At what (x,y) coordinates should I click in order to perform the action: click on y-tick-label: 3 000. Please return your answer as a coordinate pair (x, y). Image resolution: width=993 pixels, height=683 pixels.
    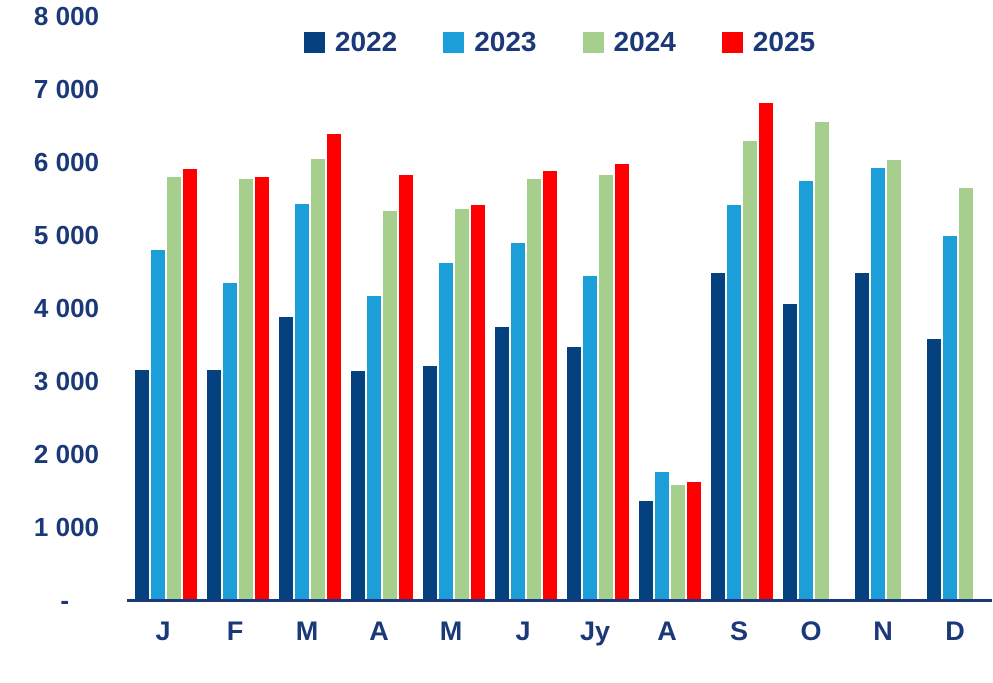
    Looking at the image, I should click on (66, 381).